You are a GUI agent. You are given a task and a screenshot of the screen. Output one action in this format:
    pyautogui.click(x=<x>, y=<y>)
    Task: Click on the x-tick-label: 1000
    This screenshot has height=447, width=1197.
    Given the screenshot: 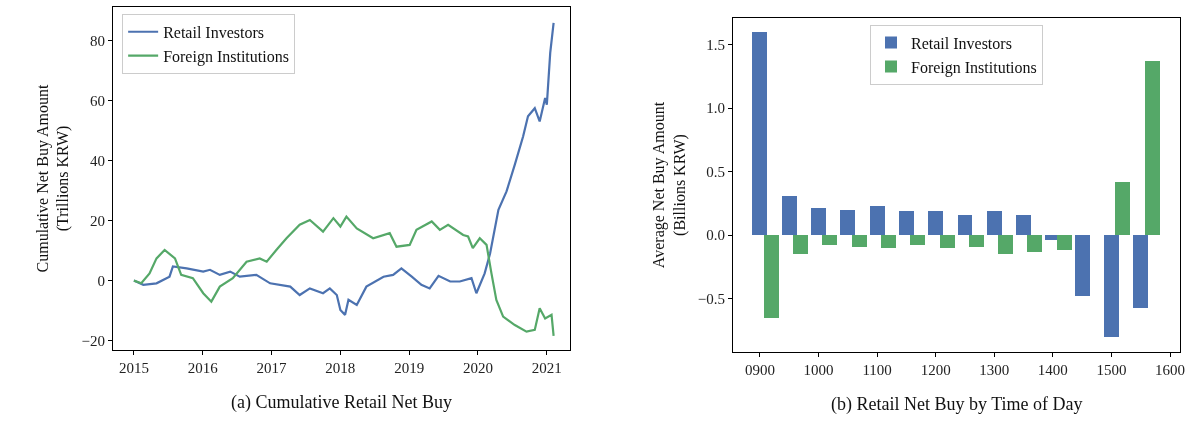 What is the action you would take?
    pyautogui.click(x=818, y=370)
    